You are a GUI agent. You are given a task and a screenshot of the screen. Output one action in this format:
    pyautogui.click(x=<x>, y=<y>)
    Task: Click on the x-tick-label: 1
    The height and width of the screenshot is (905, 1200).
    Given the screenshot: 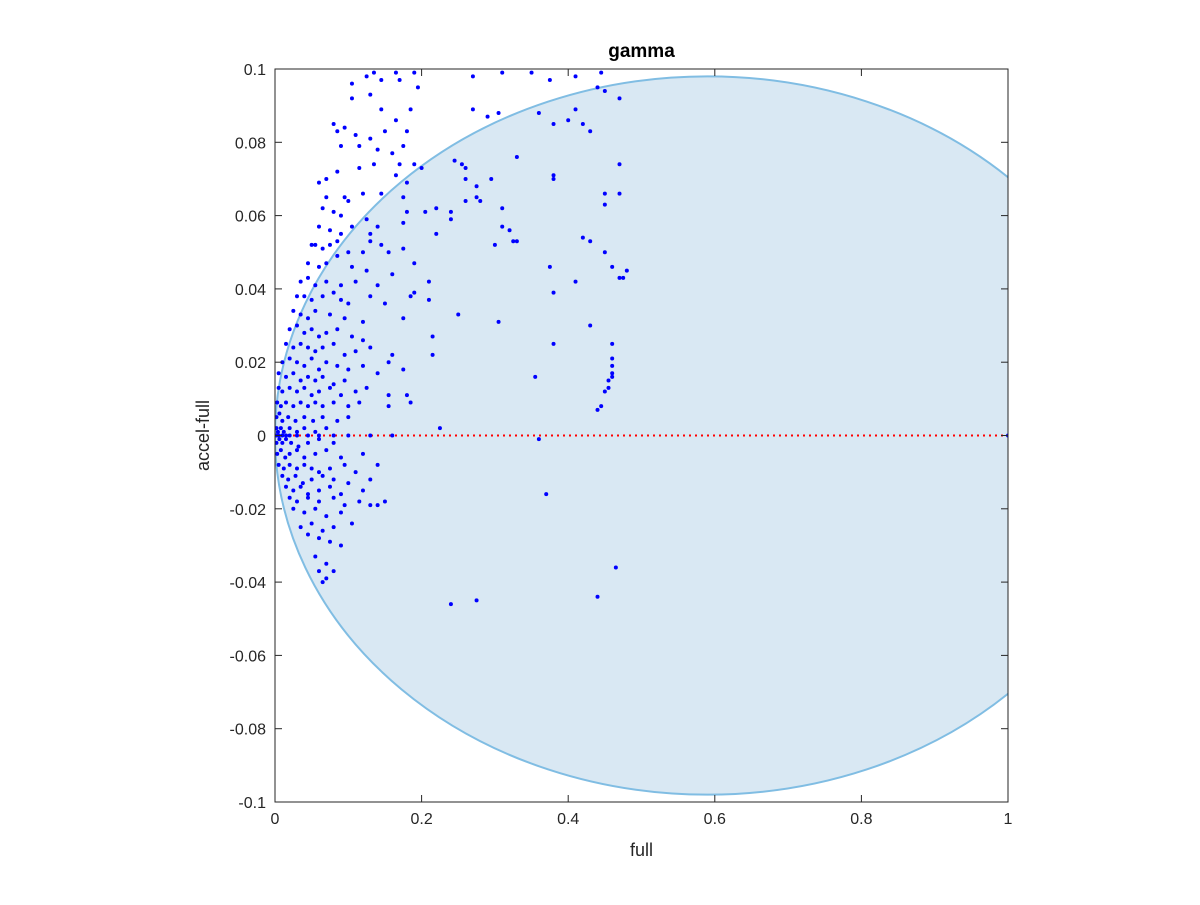 What is the action you would take?
    pyautogui.click(x=1008, y=819)
    